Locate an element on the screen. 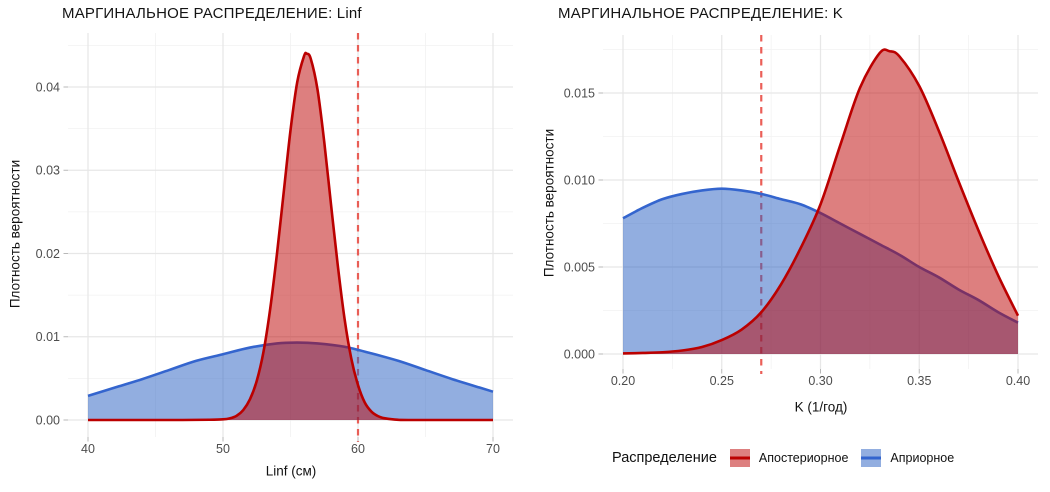  legend: Распределение Апостериорное Априорное is located at coordinates (783, 458).